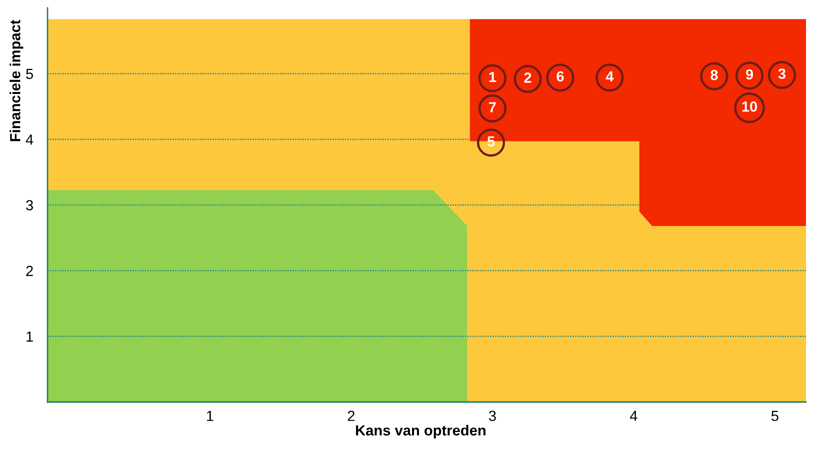 The width and height of the screenshot is (815, 456). Describe the element at coordinates (492, 416) in the screenshot. I see `x-tick-label: 3` at that location.